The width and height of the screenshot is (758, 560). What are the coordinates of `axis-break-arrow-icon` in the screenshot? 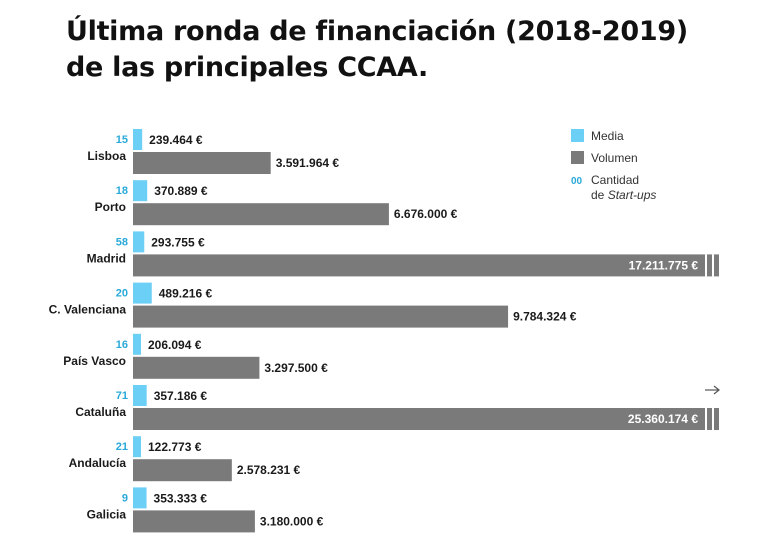 It's located at (712, 390).